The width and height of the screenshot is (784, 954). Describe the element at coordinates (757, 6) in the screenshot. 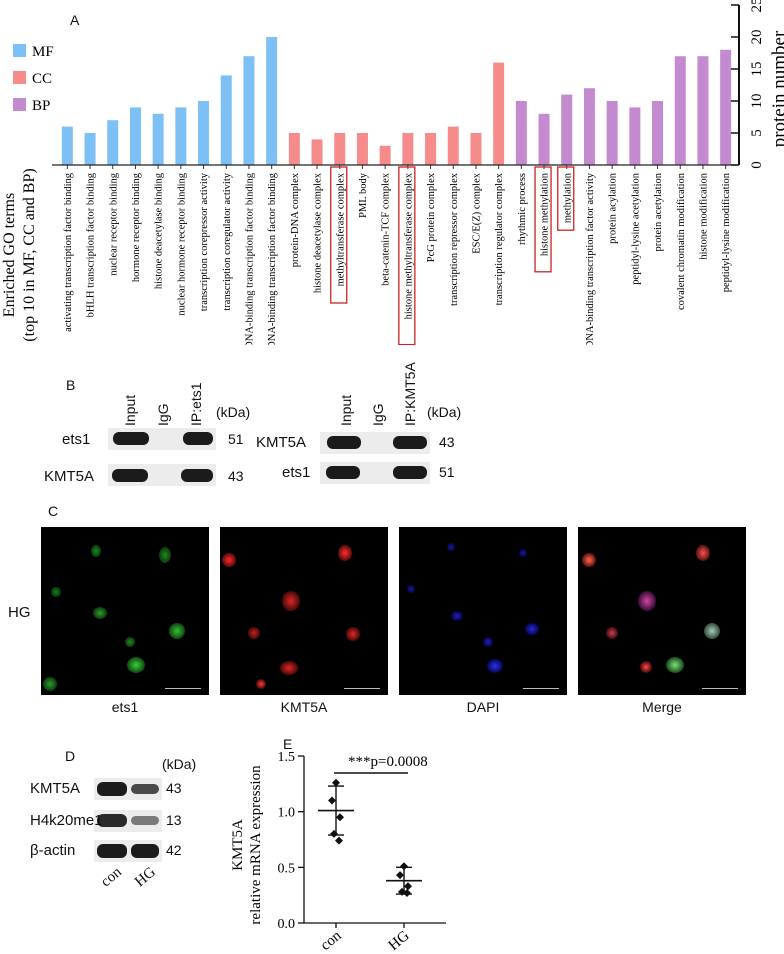

I see `y-tick-label: 25` at that location.